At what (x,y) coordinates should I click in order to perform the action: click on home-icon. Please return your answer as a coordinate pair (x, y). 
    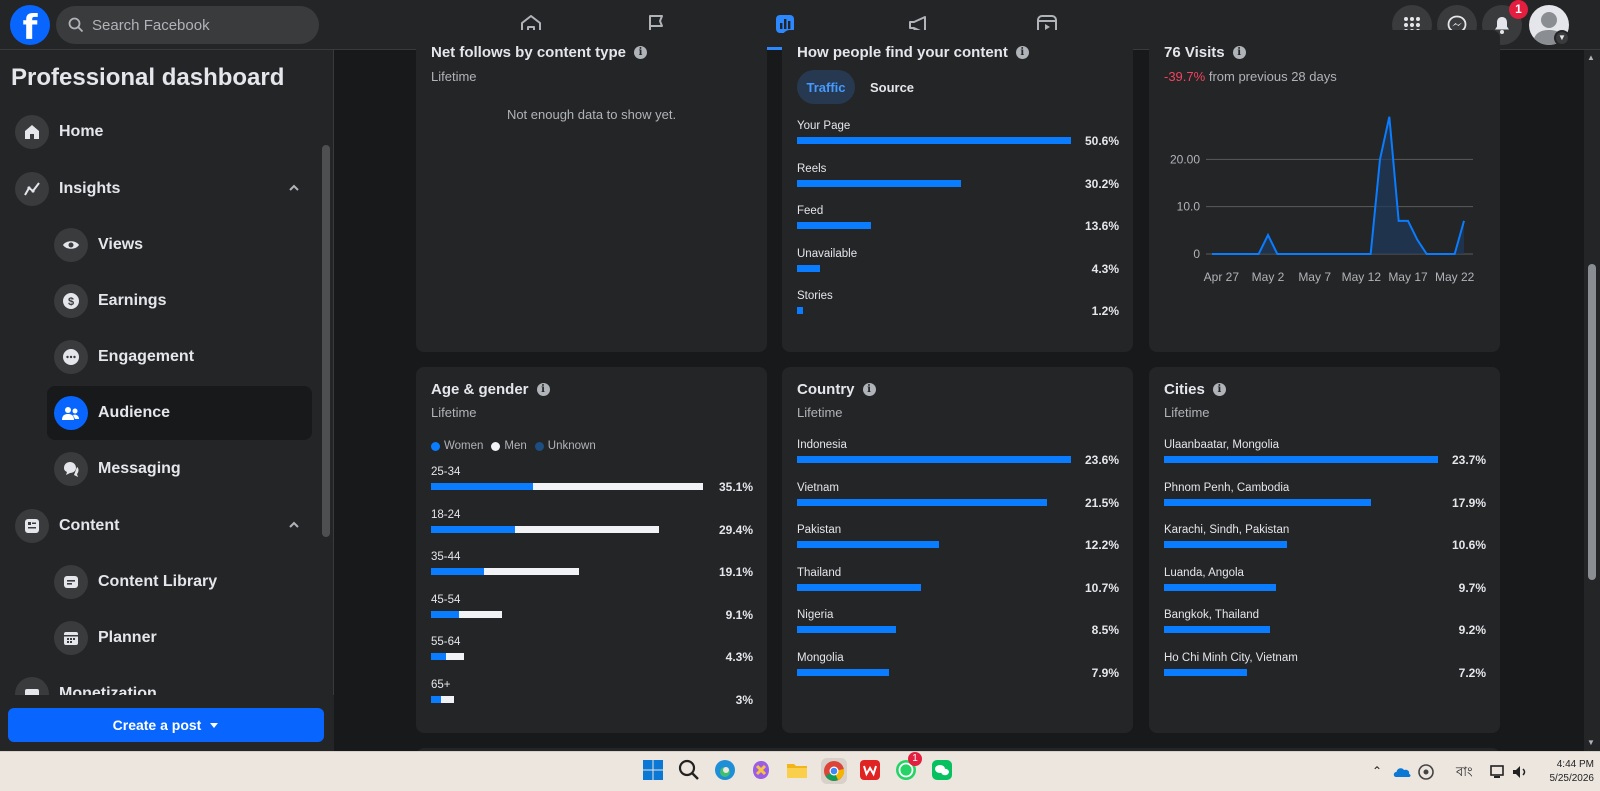
    Looking at the image, I should click on (32, 132).